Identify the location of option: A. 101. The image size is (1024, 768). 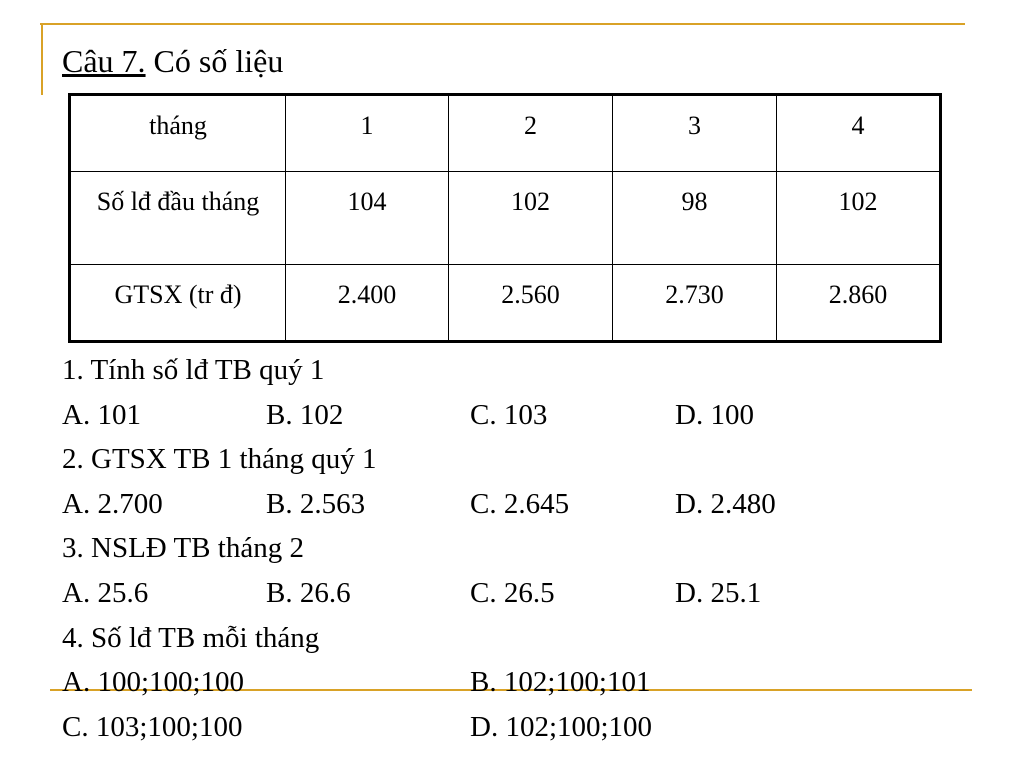
(101, 414).